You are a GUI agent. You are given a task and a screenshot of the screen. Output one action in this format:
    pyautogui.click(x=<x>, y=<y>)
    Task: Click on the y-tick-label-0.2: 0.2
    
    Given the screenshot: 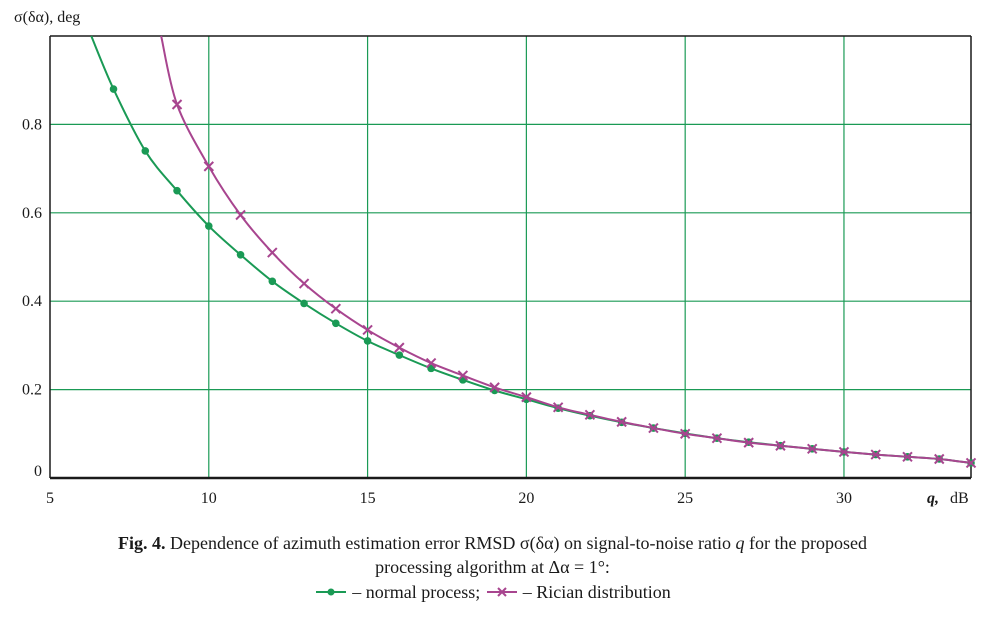 What is the action you would take?
    pyautogui.click(x=32, y=390)
    